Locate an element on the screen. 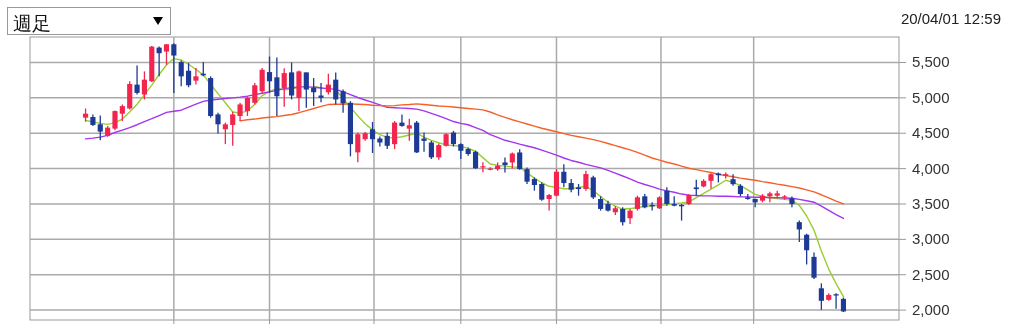  y-tick-label: 2,500 is located at coordinates (931, 274).